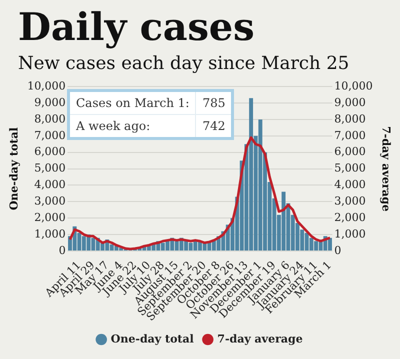  What do you see at coordinates (50, 168) in the screenshot?
I see `y-tick-label: 5,000` at bounding box center [50, 168].